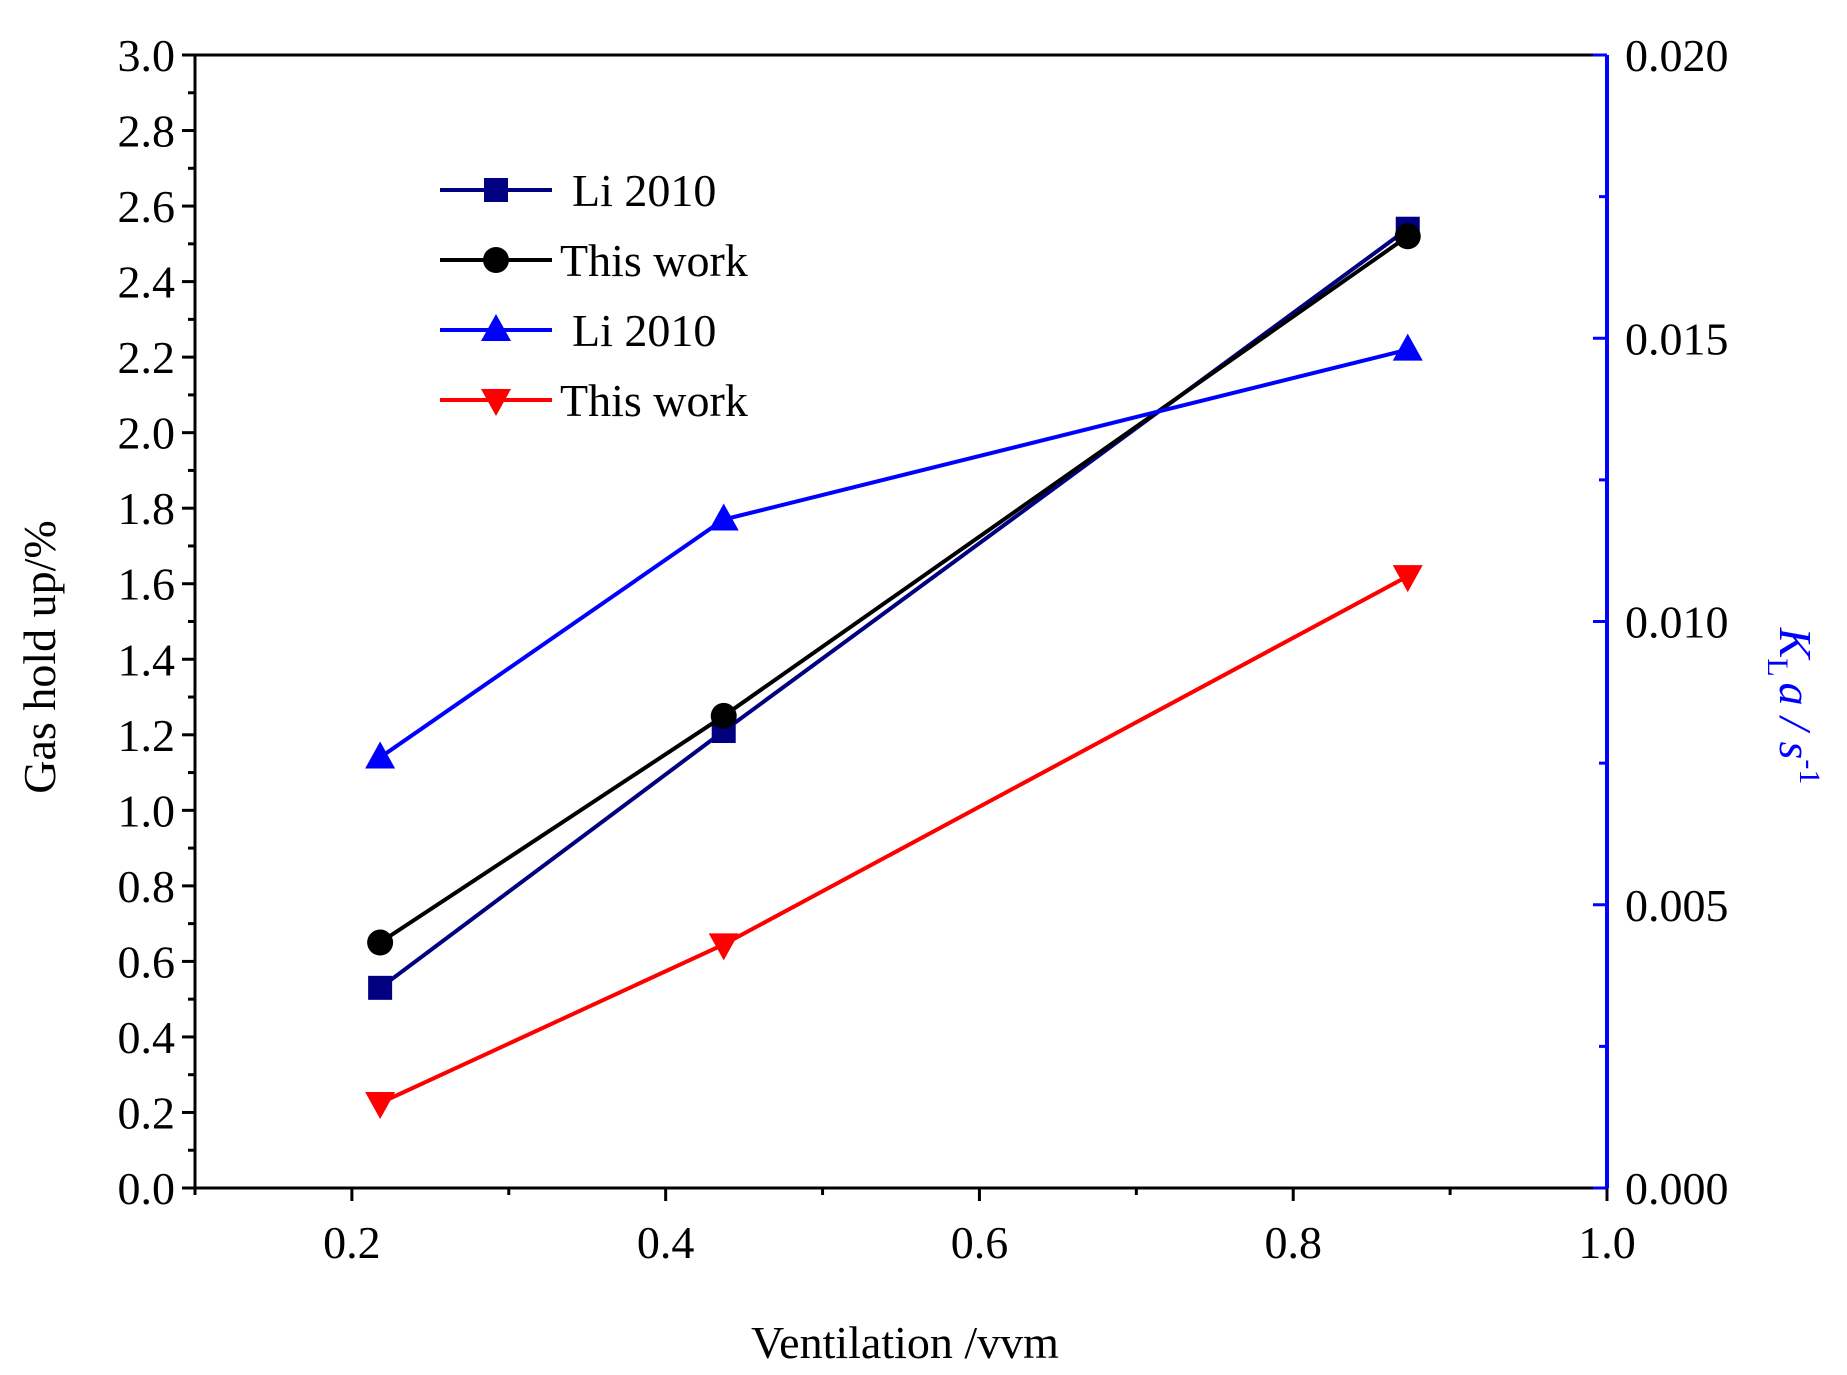 This screenshot has height=1375, width=1847. What do you see at coordinates (147, 131) in the screenshot?
I see `y-tick-label: 2.8` at bounding box center [147, 131].